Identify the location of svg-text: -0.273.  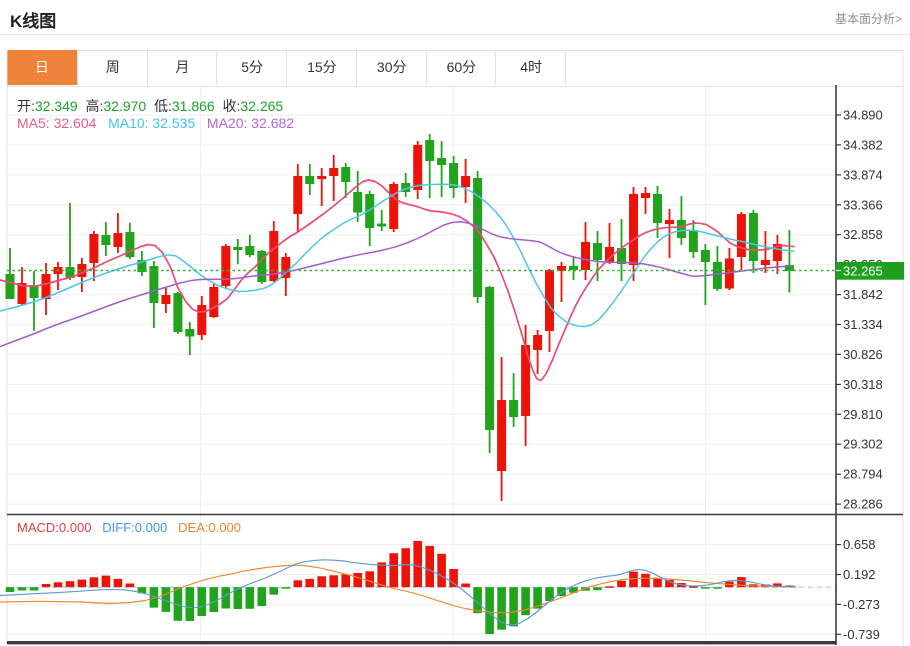
(861, 604).